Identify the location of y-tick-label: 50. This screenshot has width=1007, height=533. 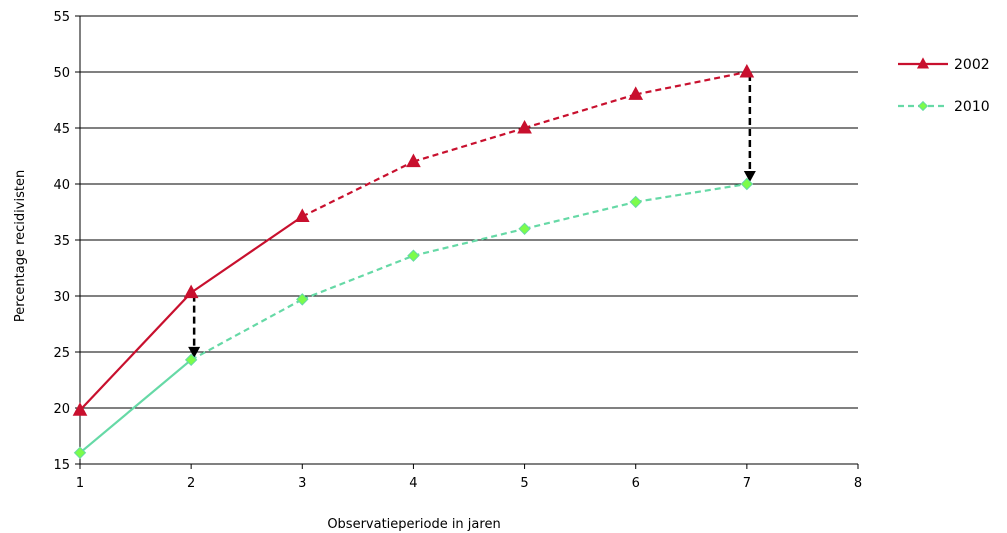
(61, 73).